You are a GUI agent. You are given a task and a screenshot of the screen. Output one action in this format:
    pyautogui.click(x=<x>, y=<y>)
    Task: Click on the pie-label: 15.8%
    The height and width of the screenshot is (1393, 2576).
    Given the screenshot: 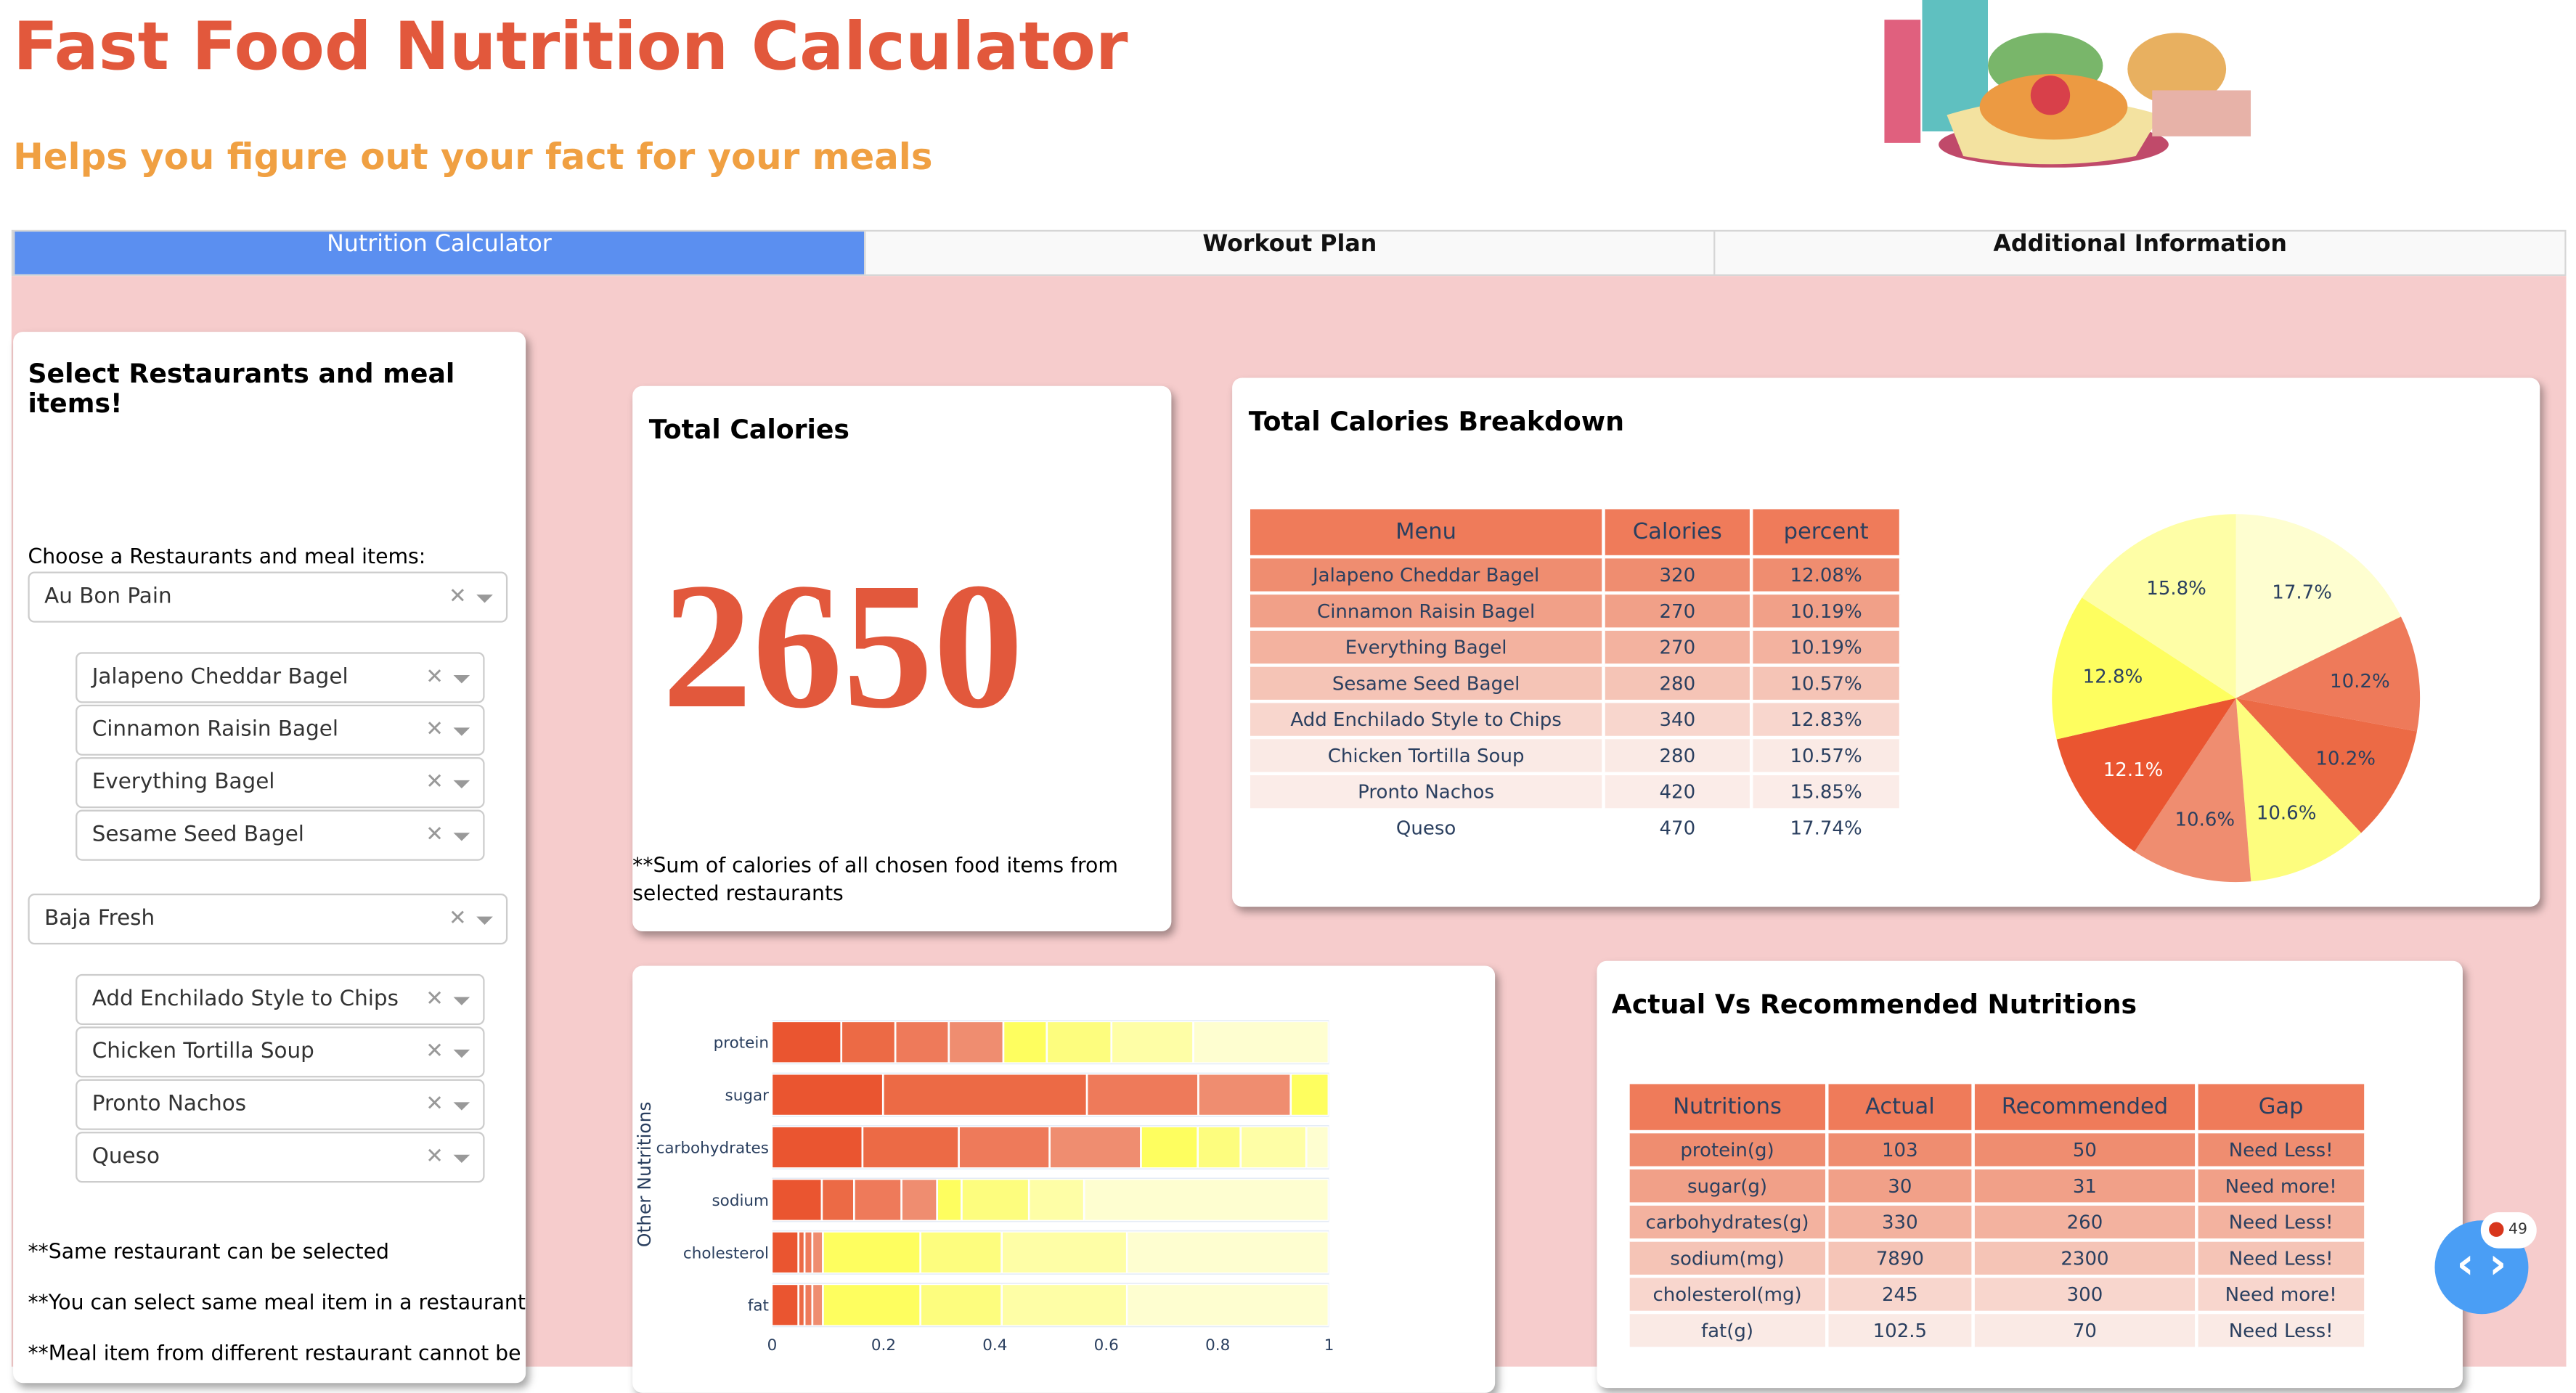 What is the action you would take?
    pyautogui.click(x=2176, y=589)
    